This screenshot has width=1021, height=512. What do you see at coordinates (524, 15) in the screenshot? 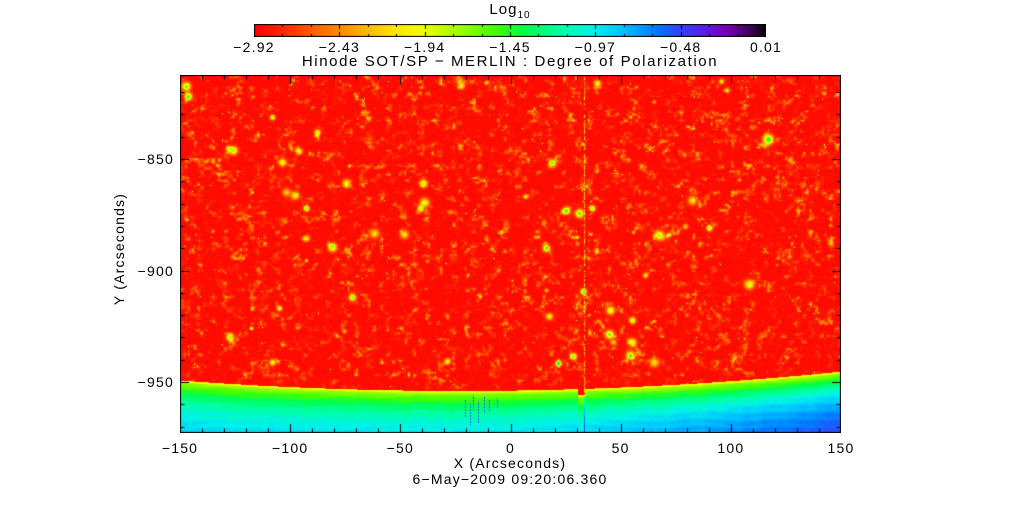
I see `colorbar-title-subscript: 10` at bounding box center [524, 15].